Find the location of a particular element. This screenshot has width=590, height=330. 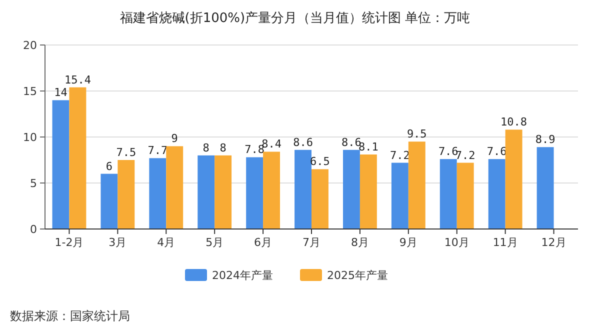

source-note: 数据来源：国家统计局 is located at coordinates (70, 316).